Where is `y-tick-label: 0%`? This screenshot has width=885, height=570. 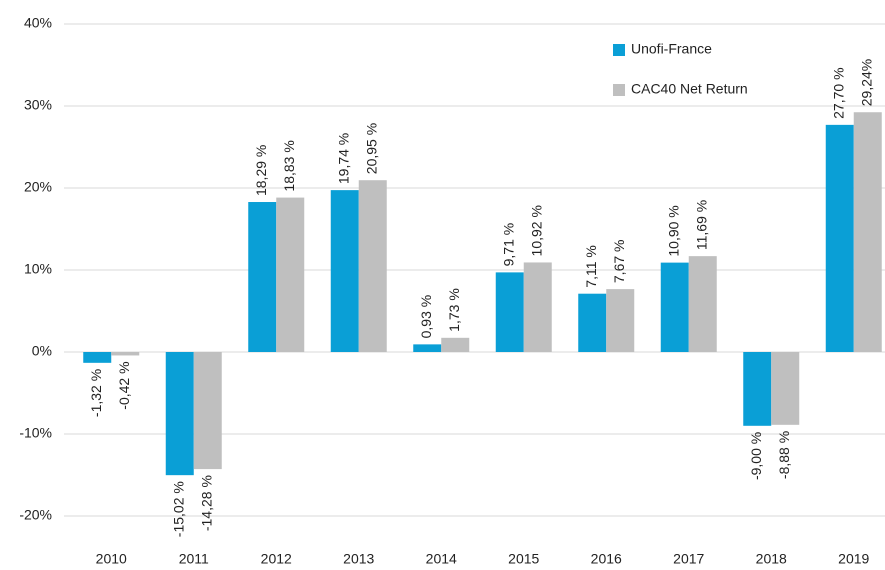
y-tick-label: 0% is located at coordinates (42, 351).